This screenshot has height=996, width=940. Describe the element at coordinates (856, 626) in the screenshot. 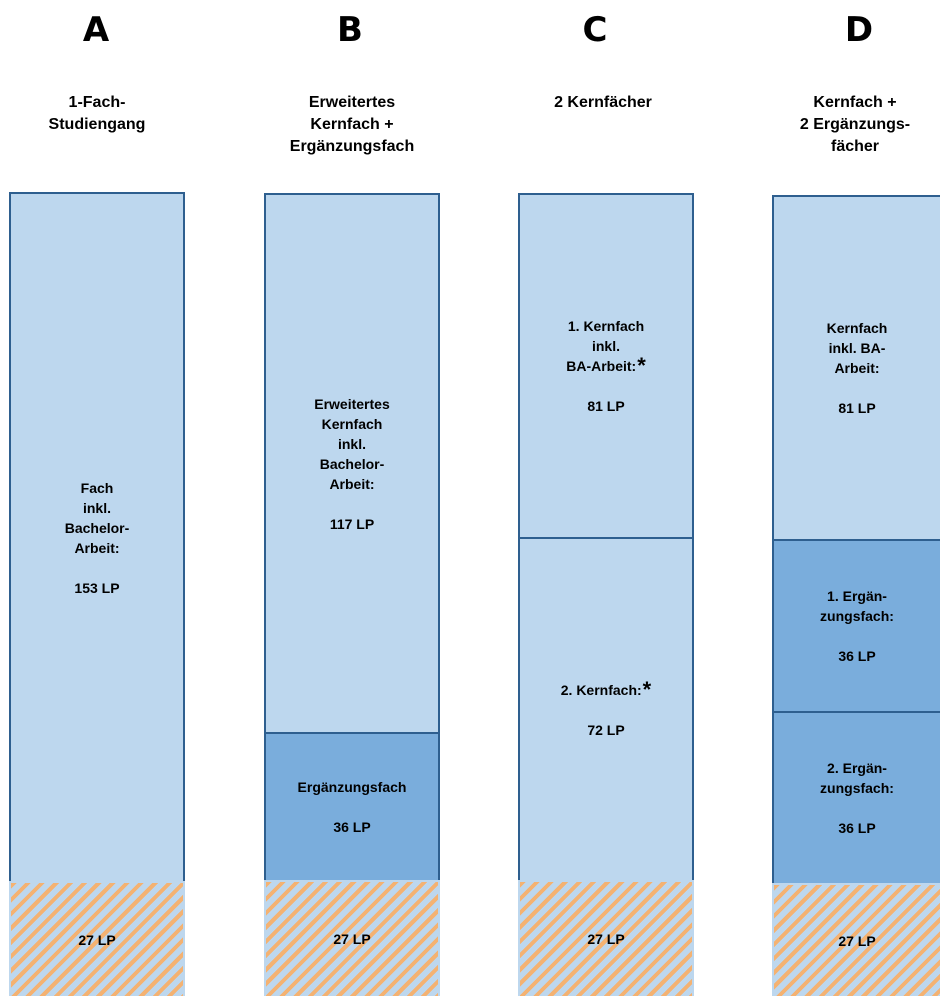

I see `block-1-ergaenzungsfach: 1. Ergän- zungsfach: 36 LP` at that location.